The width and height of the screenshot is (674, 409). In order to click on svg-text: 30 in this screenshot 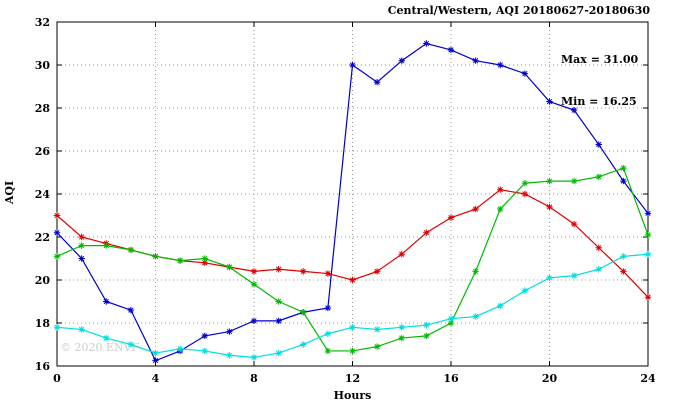, I will do `click(43, 65)`.